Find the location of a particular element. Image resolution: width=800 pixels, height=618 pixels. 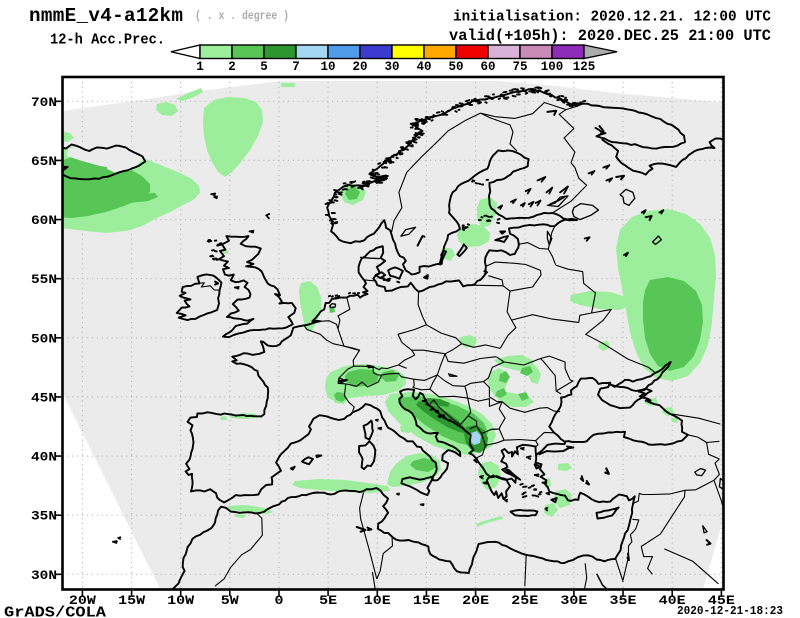

svg-text: 10E is located at coordinates (377, 601).